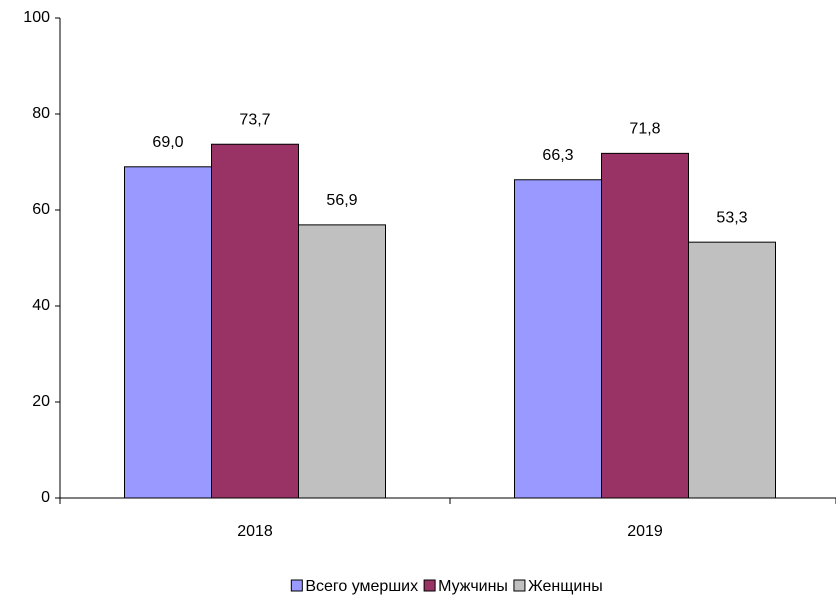  I want to click on x-tick-label: 2018, so click(255, 531).